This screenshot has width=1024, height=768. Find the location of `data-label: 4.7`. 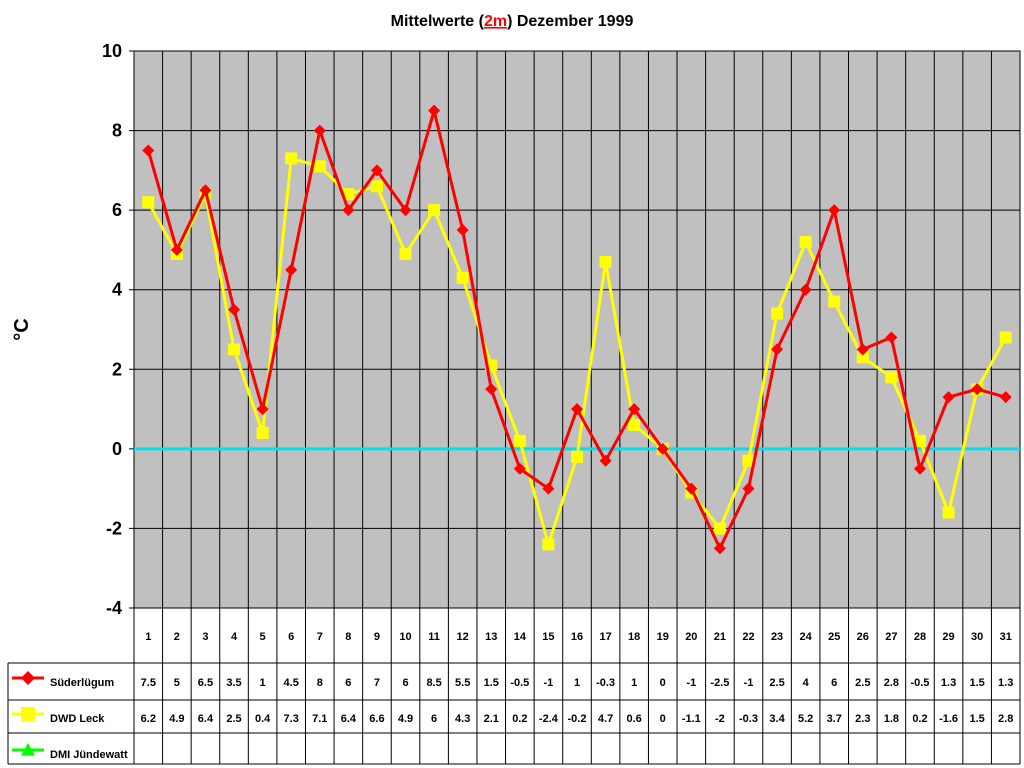

data-label: 4.7 is located at coordinates (605, 719).